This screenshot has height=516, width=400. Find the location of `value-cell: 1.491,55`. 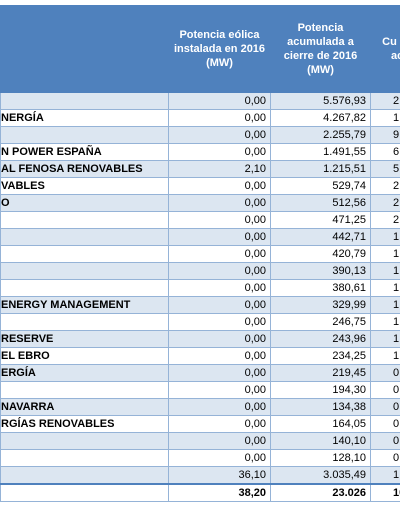

value-cell: 1.491,55 is located at coordinates (320, 152).